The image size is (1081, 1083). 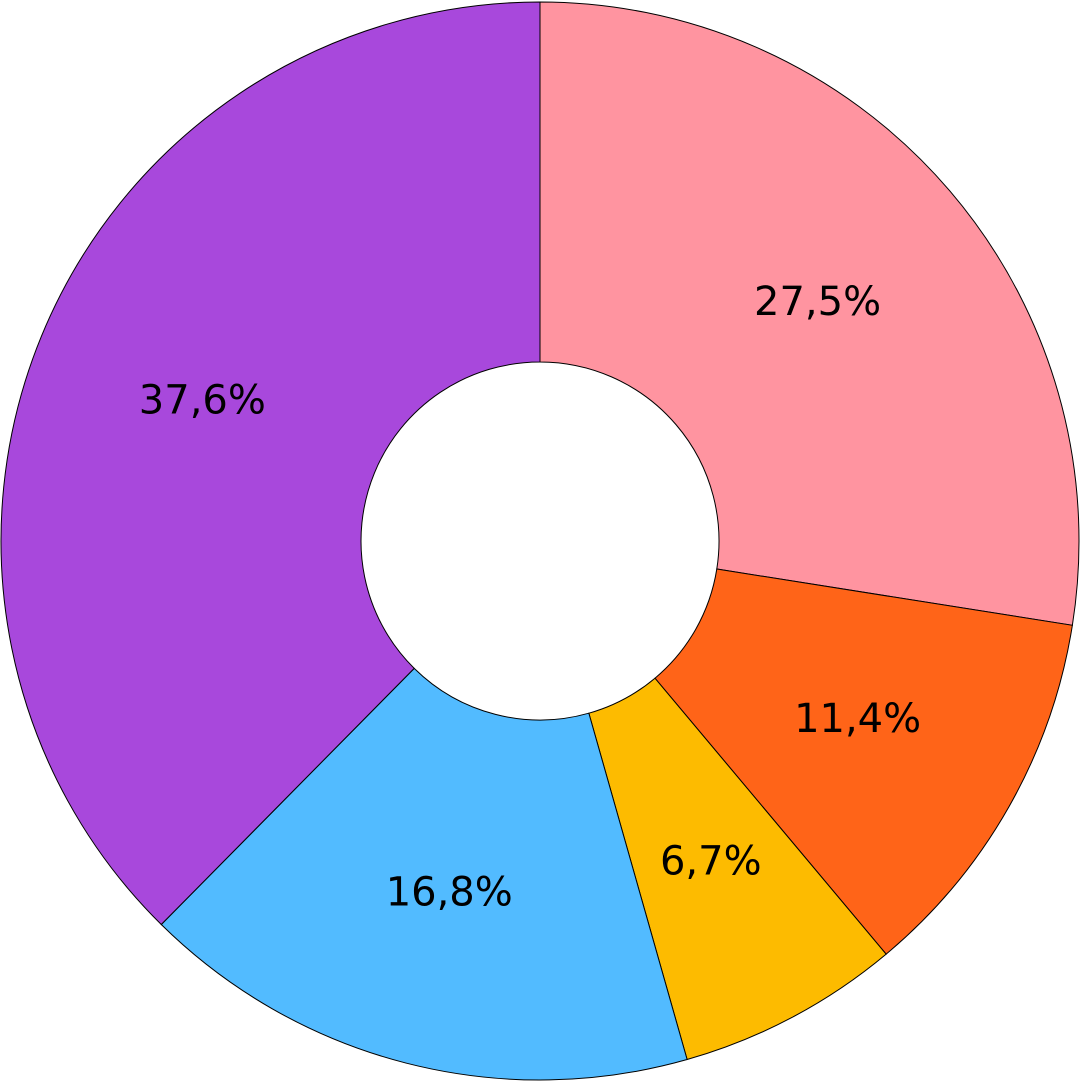 I want to click on value-label: 16,8%, so click(x=449, y=893).